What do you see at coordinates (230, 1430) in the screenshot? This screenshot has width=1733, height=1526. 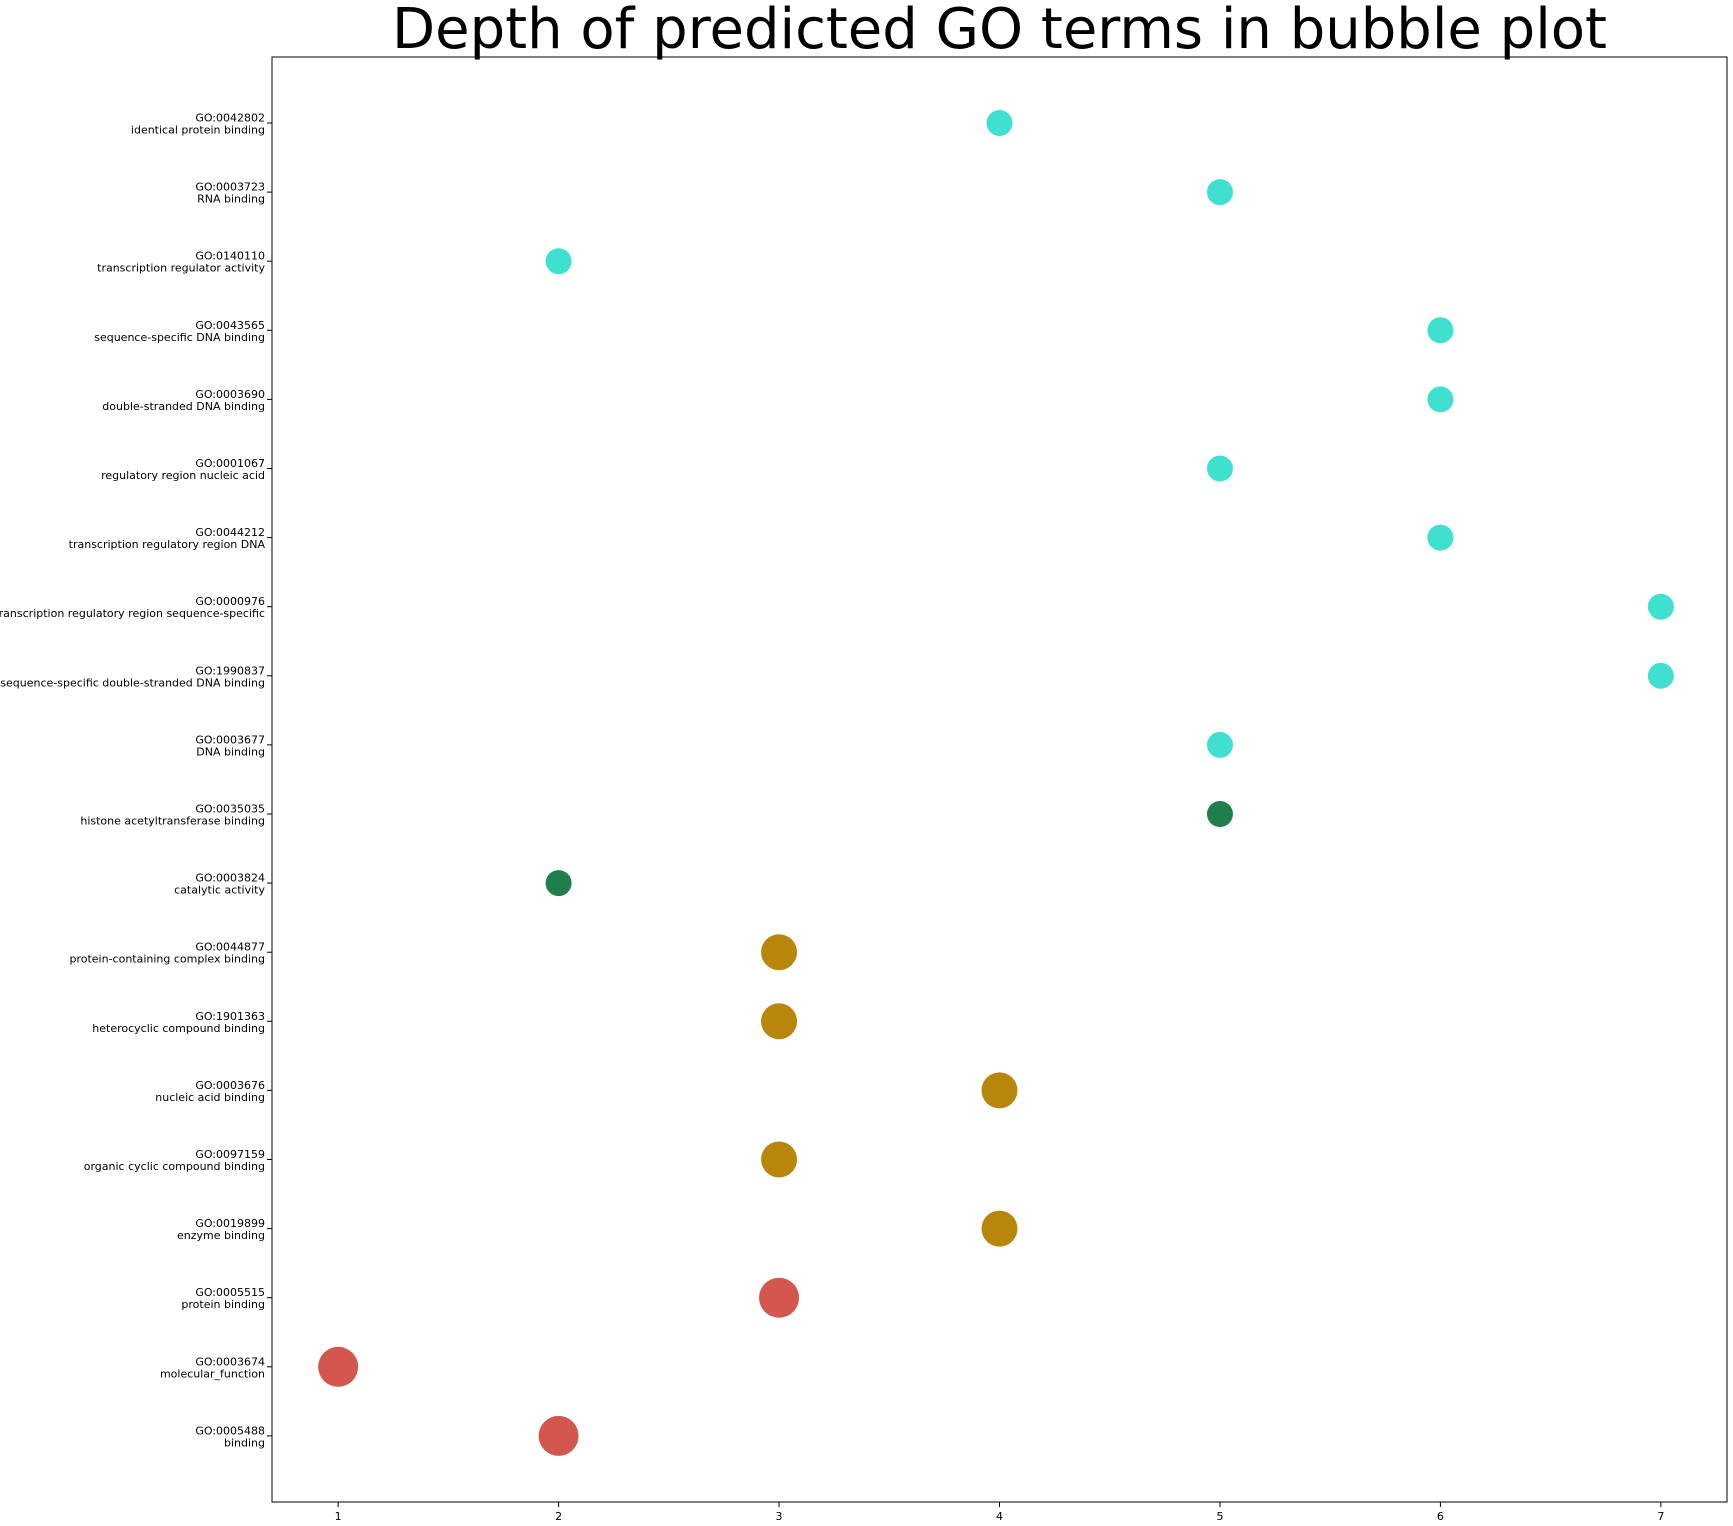 I see `y-tick-go-id: GO:0005488` at bounding box center [230, 1430].